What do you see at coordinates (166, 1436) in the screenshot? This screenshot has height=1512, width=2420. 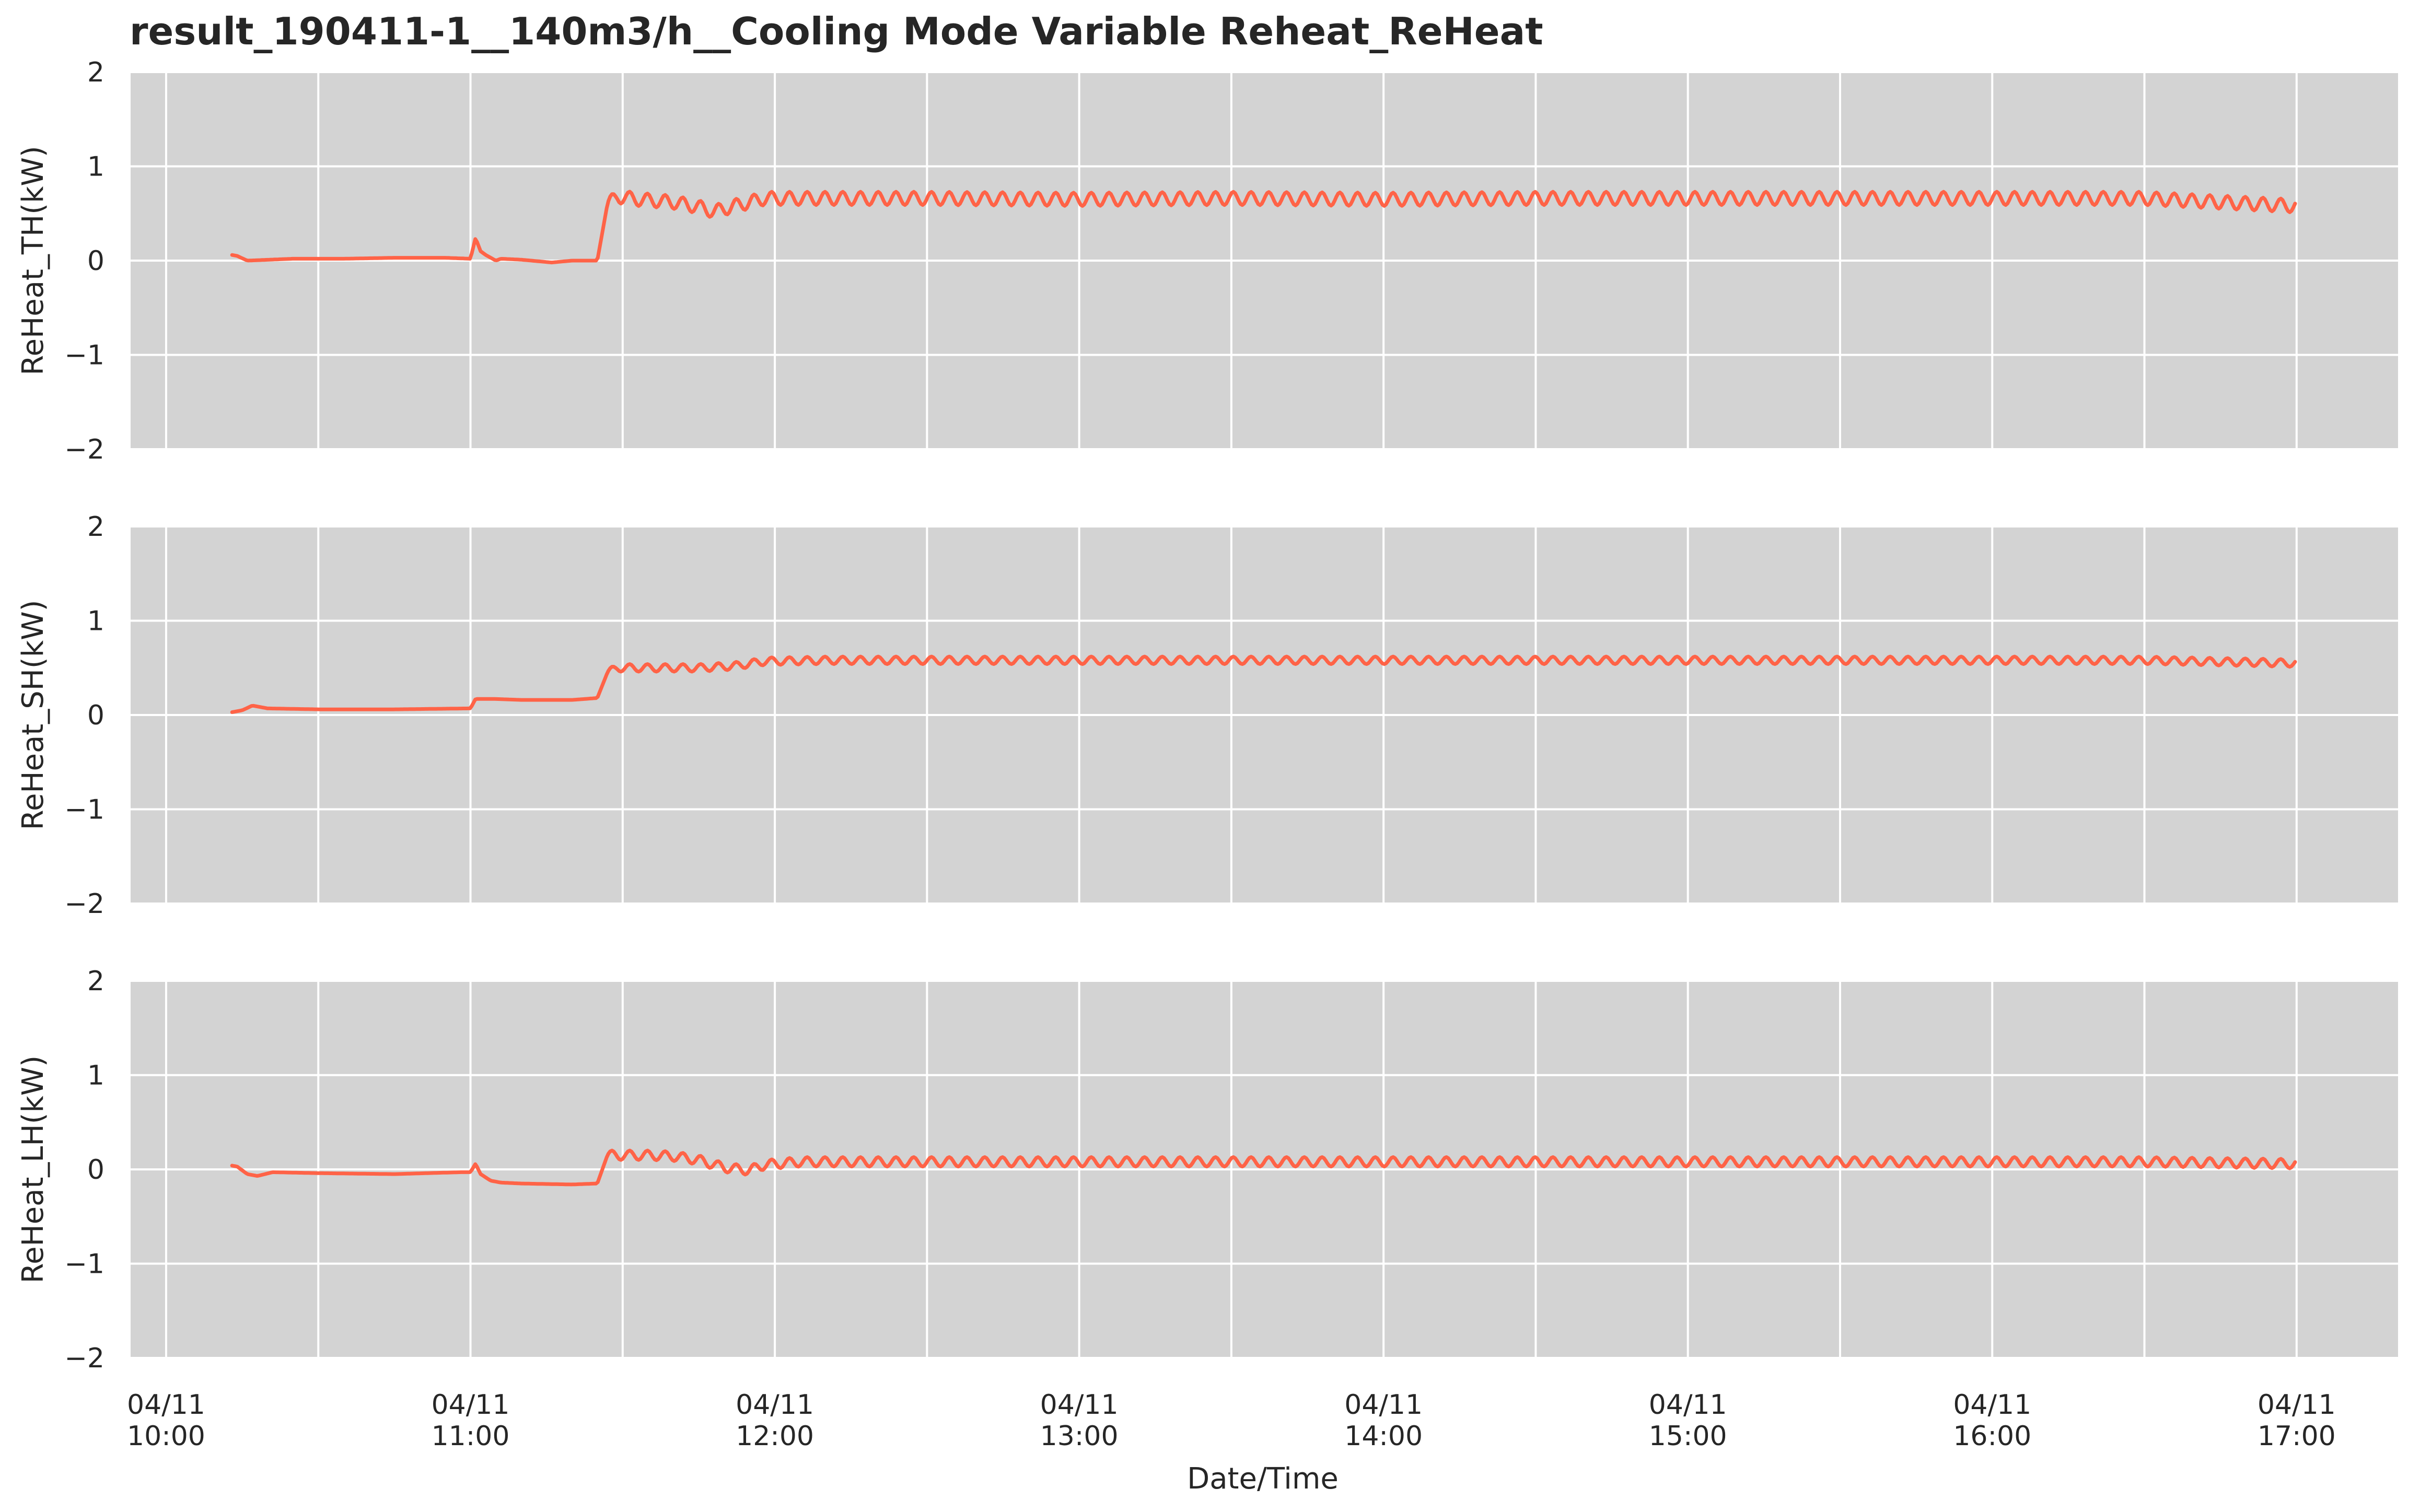 I see `x-tick-label-time: 10:00` at bounding box center [166, 1436].